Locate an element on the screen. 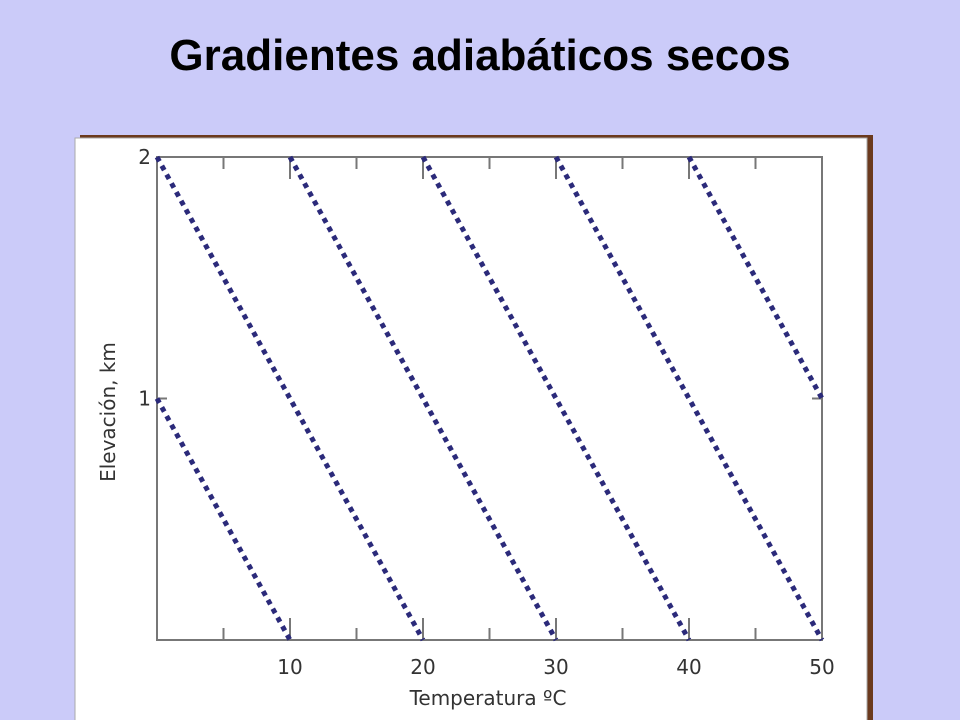 The image size is (960, 720). y-tick-label: 1 is located at coordinates (144, 399).